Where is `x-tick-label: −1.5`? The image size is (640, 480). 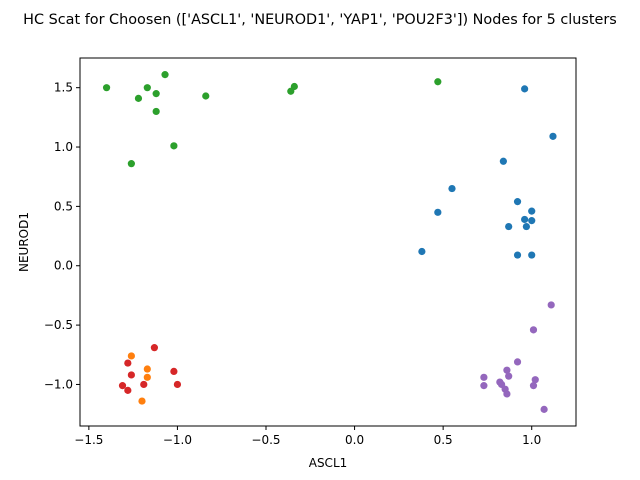
x-tick-label: −1.5 is located at coordinates (88, 440).